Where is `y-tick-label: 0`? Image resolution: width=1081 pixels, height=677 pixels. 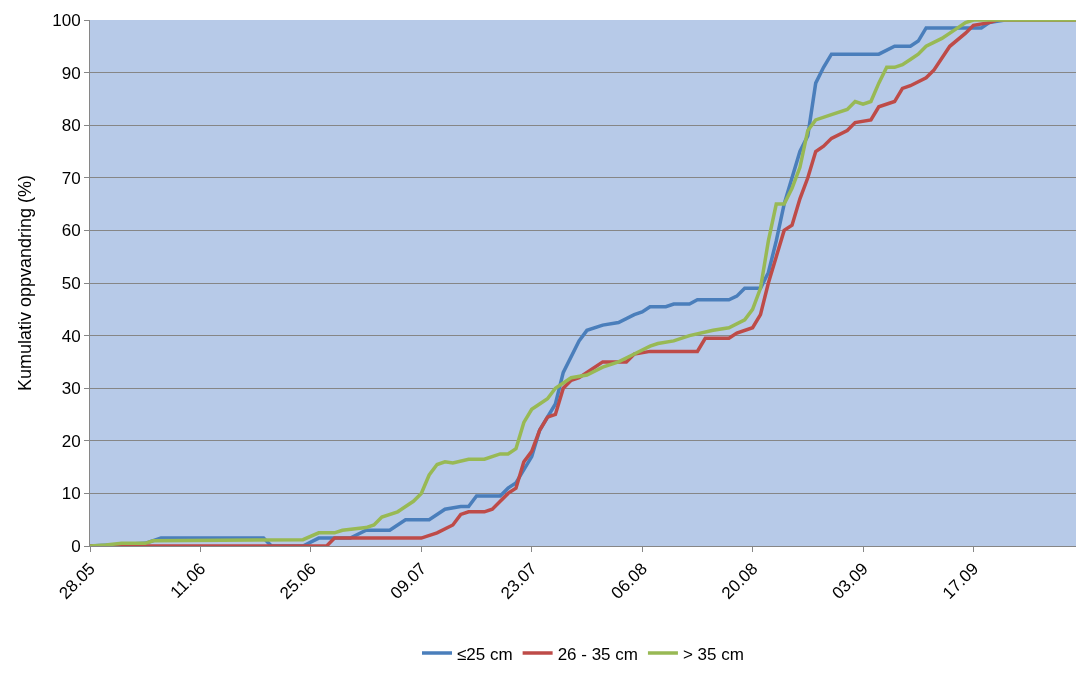 y-tick-label: 0 is located at coordinates (76, 546).